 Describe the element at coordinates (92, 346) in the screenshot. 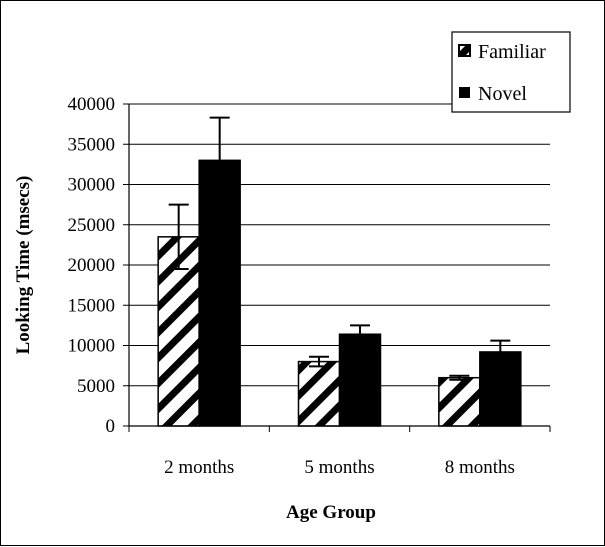

I see `y-tick-label: 10000` at that location.